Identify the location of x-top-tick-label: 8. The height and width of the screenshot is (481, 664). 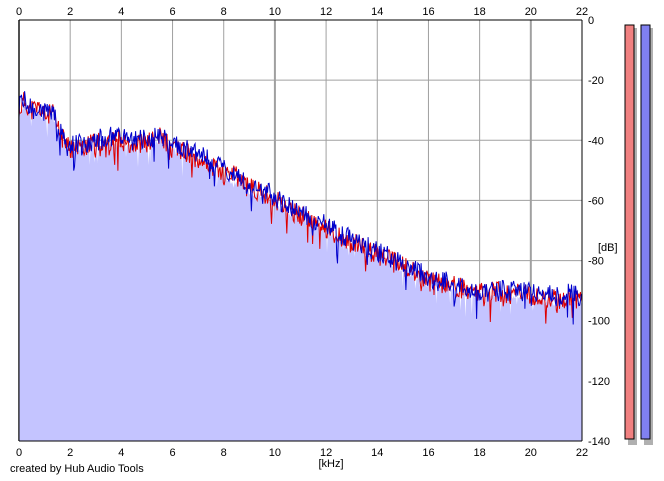
(224, 12).